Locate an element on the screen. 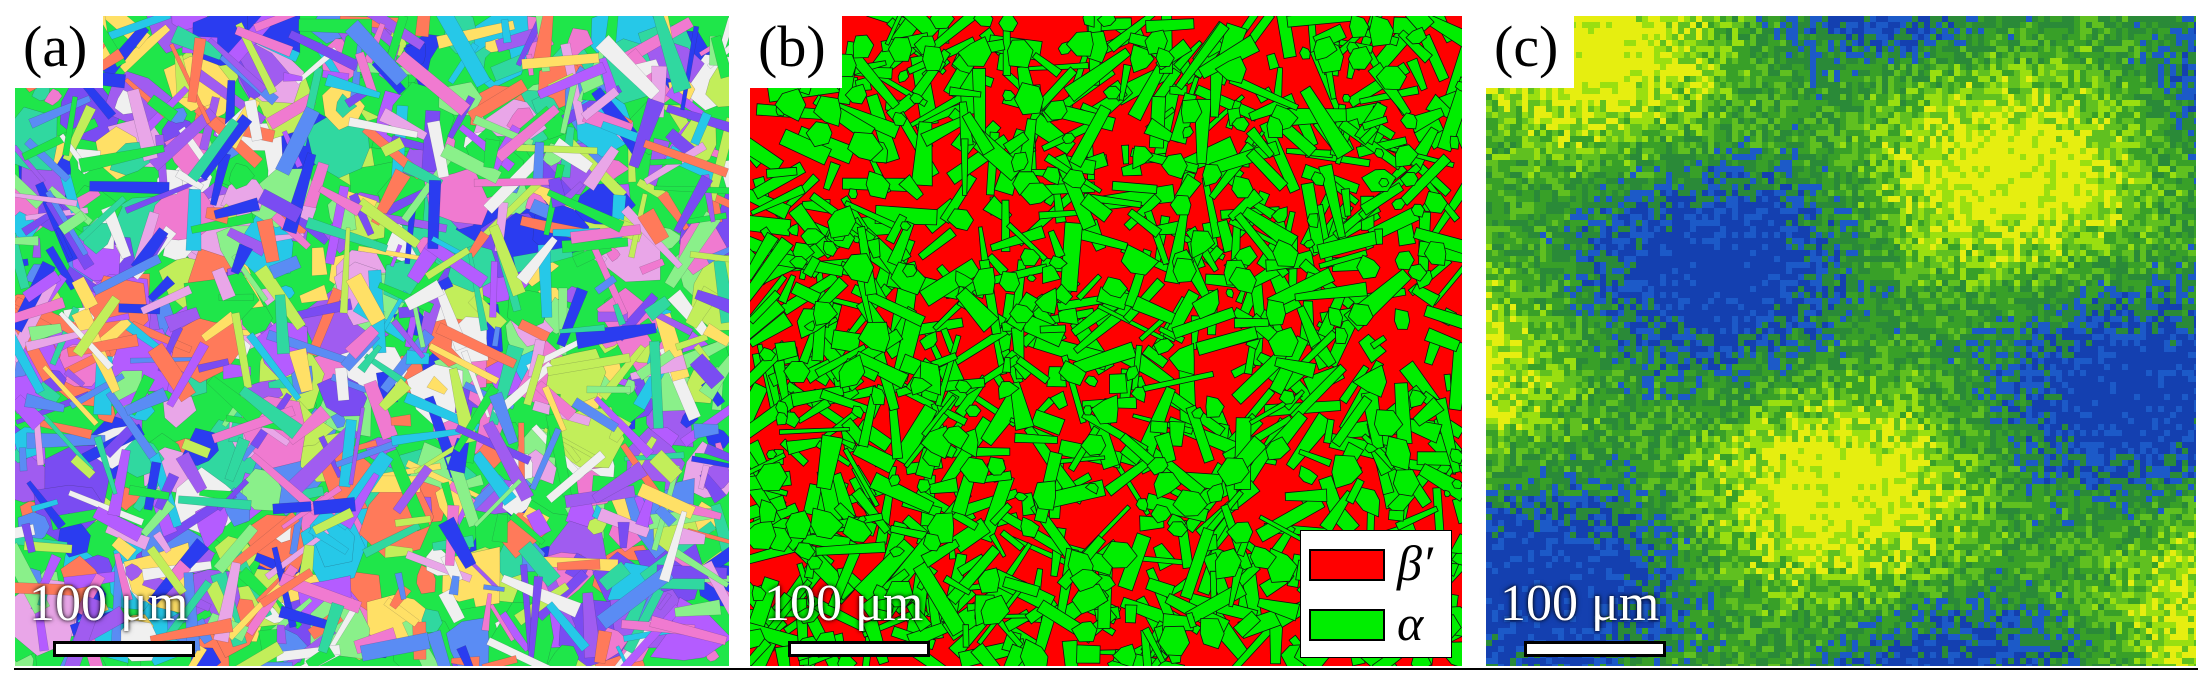  legend-item-alpha: α is located at coordinates (1379, 623).